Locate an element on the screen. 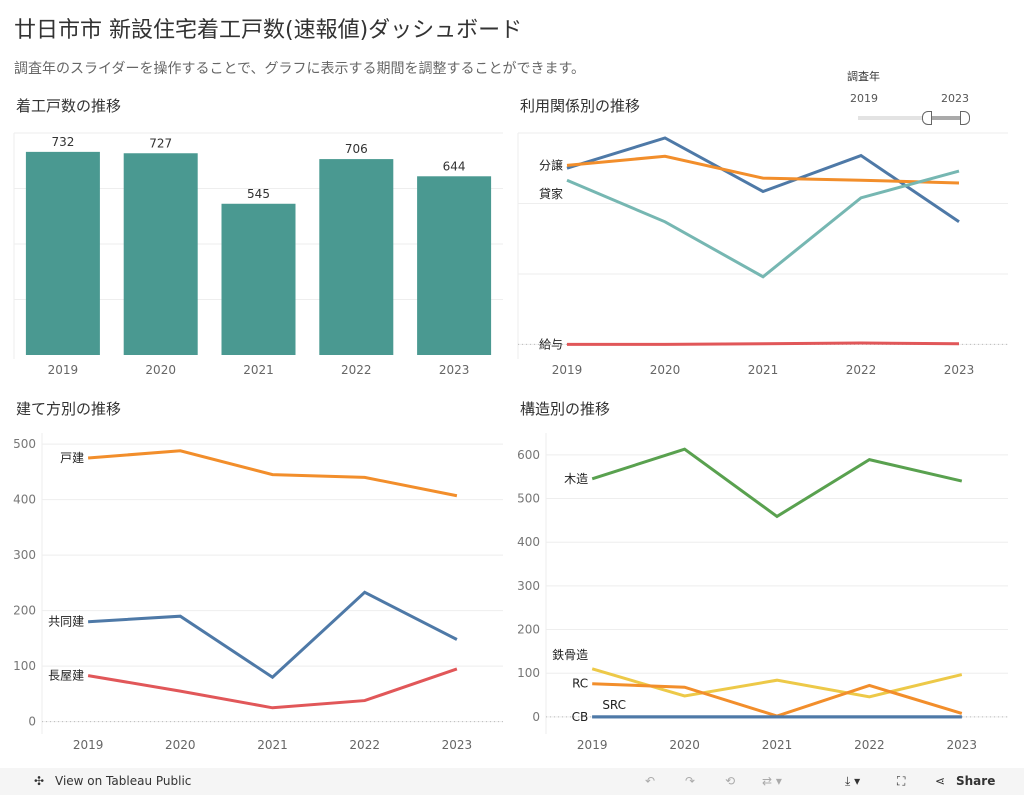 This screenshot has width=1024, height=795. dashboard-title: 廿日市市 新設住宅着工戸数(速報値)ダッシュボード is located at coordinates (268, 30).